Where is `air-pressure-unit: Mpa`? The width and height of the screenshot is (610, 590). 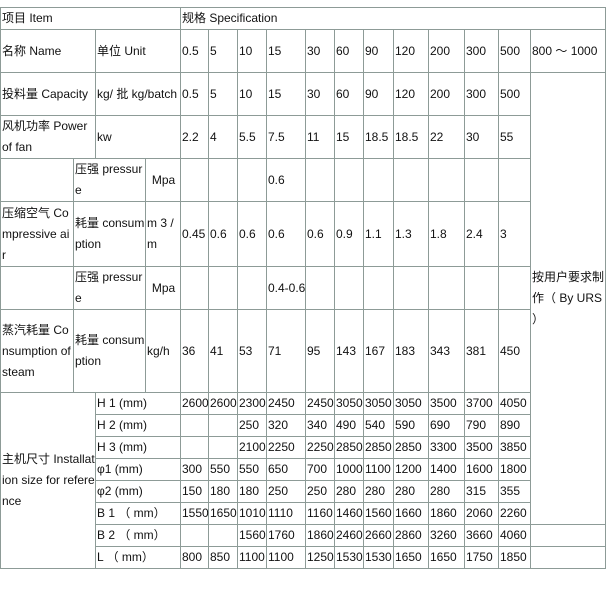 air-pressure-unit: Mpa is located at coordinates (163, 180).